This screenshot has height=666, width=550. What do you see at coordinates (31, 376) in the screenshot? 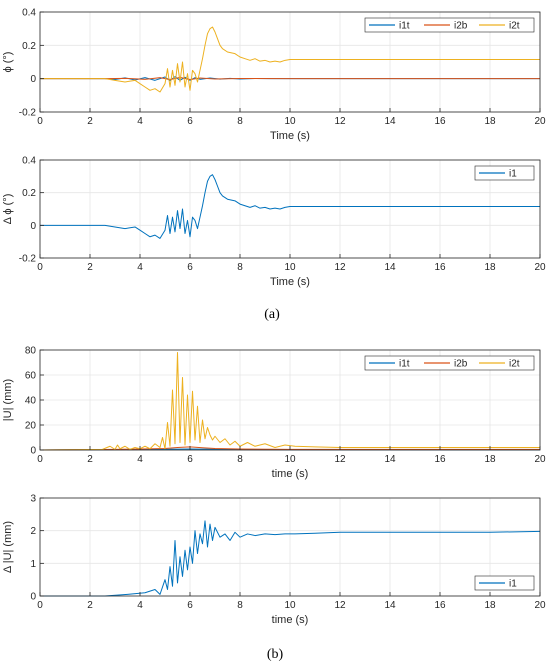
I see `y-tick-label: 60` at bounding box center [31, 376].